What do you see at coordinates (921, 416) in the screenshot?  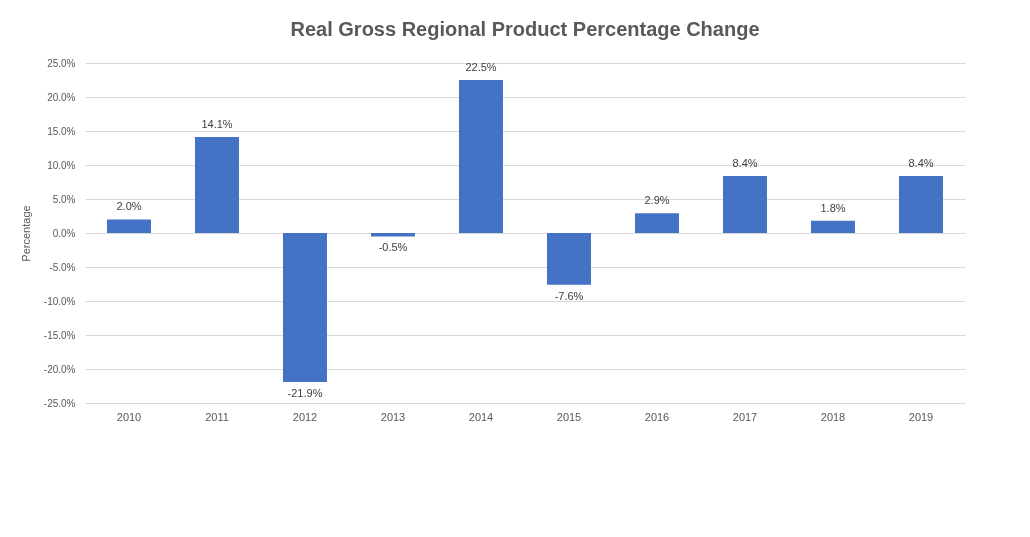 I see `x-tick-label: 2019` at bounding box center [921, 416].